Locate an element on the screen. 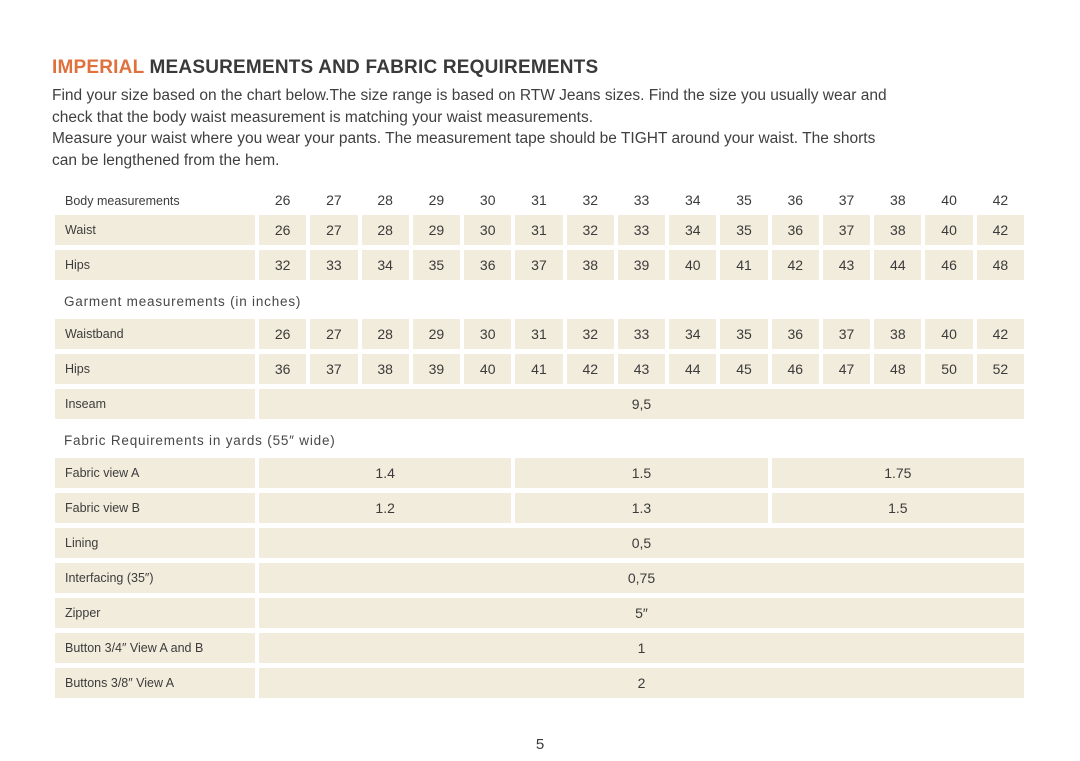 The height and width of the screenshot is (761, 1080). page-title-rest: MEASUREMENTS AND FABRIC REQUIREMENTS is located at coordinates (371, 67).